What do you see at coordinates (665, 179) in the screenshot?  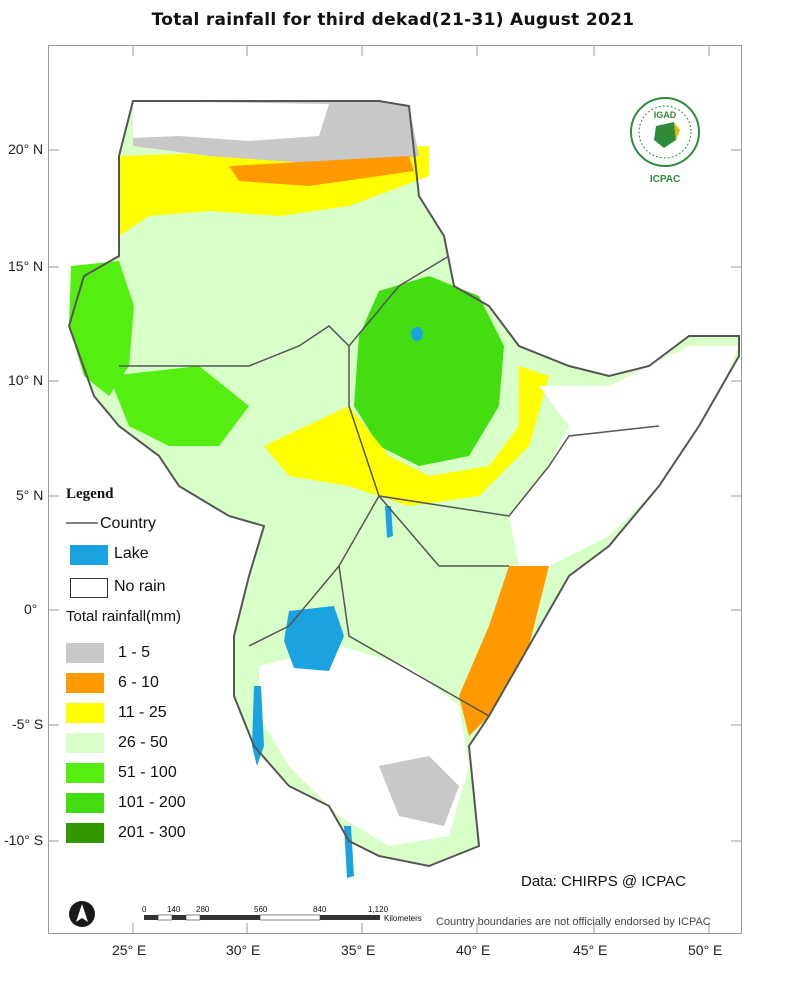 I see `logo-icpac-text: ICPAC` at bounding box center [665, 179].